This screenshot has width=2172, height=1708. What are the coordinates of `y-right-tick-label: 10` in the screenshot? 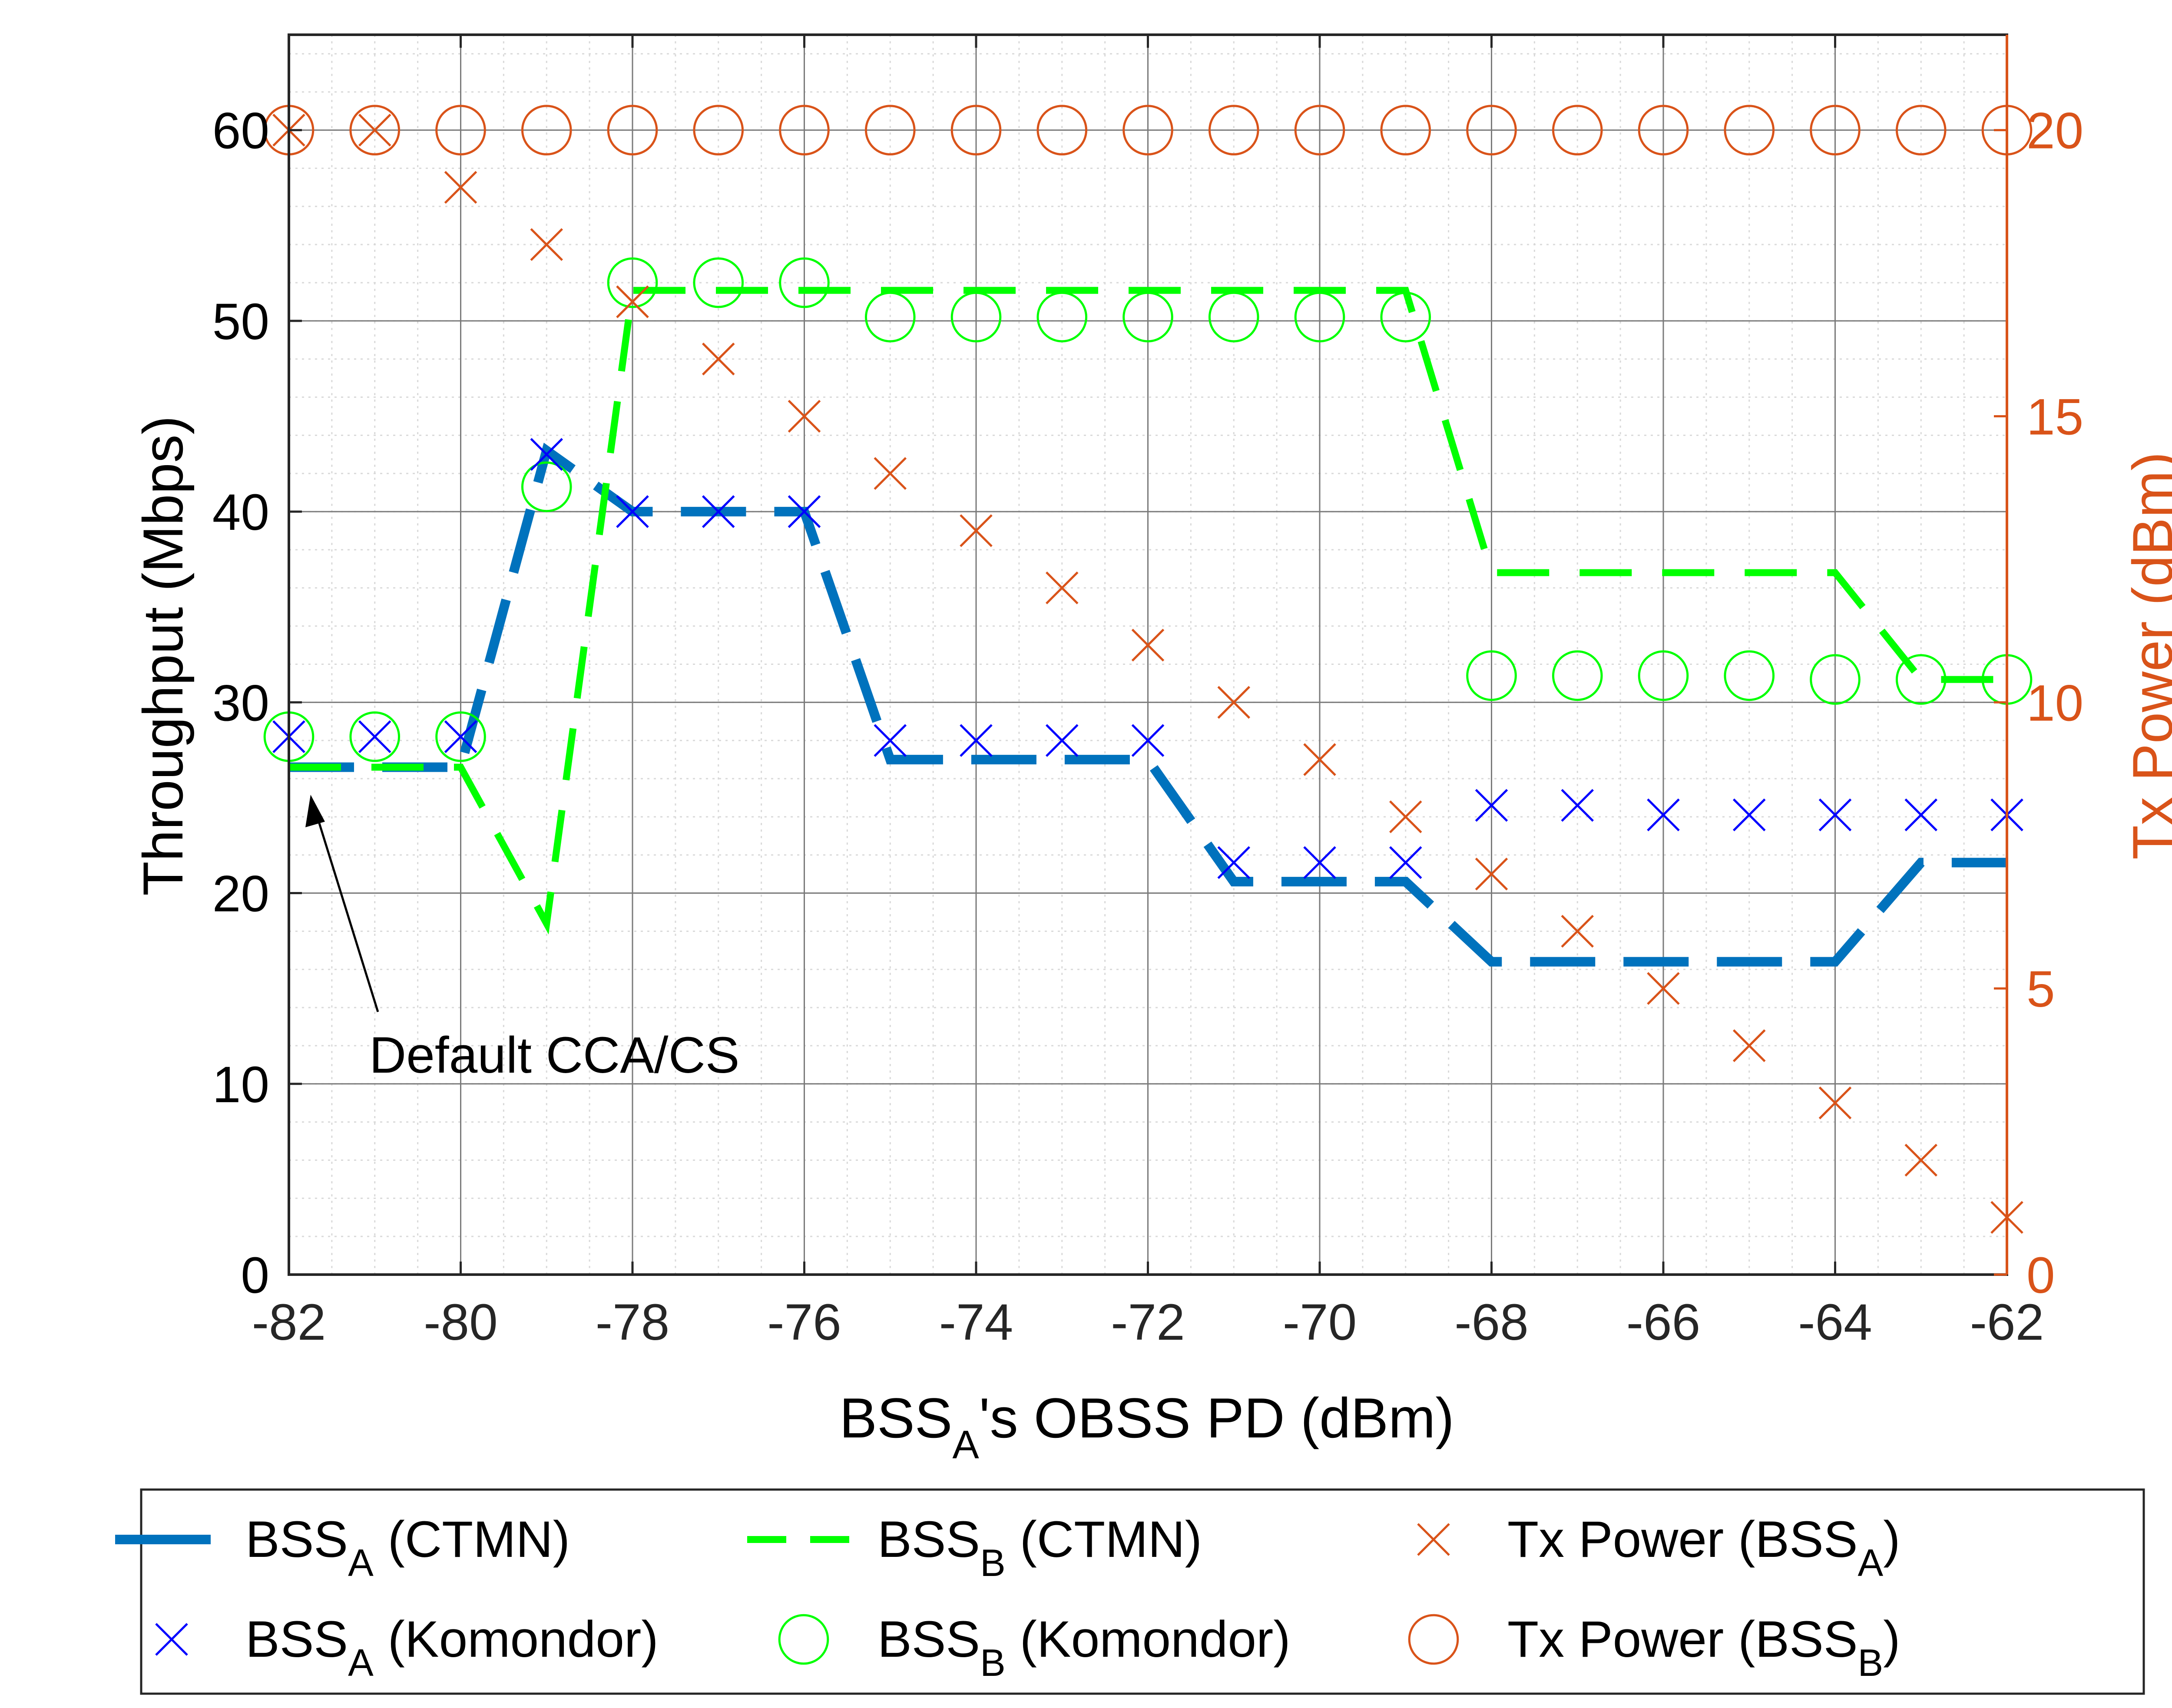 It's located at (2054, 703).